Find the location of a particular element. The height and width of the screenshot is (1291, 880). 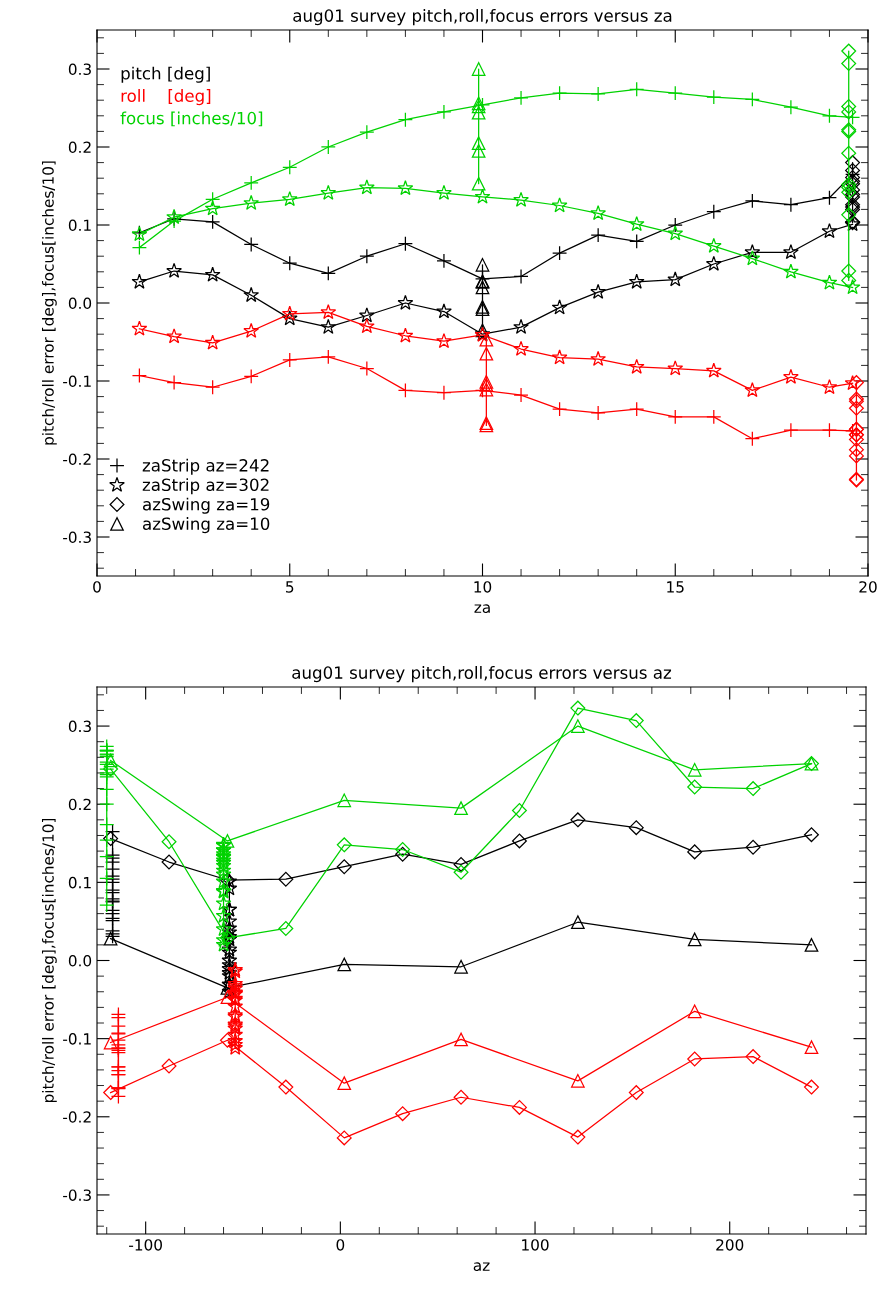

legend-label: zaStrip az=242 is located at coordinates (205, 466).